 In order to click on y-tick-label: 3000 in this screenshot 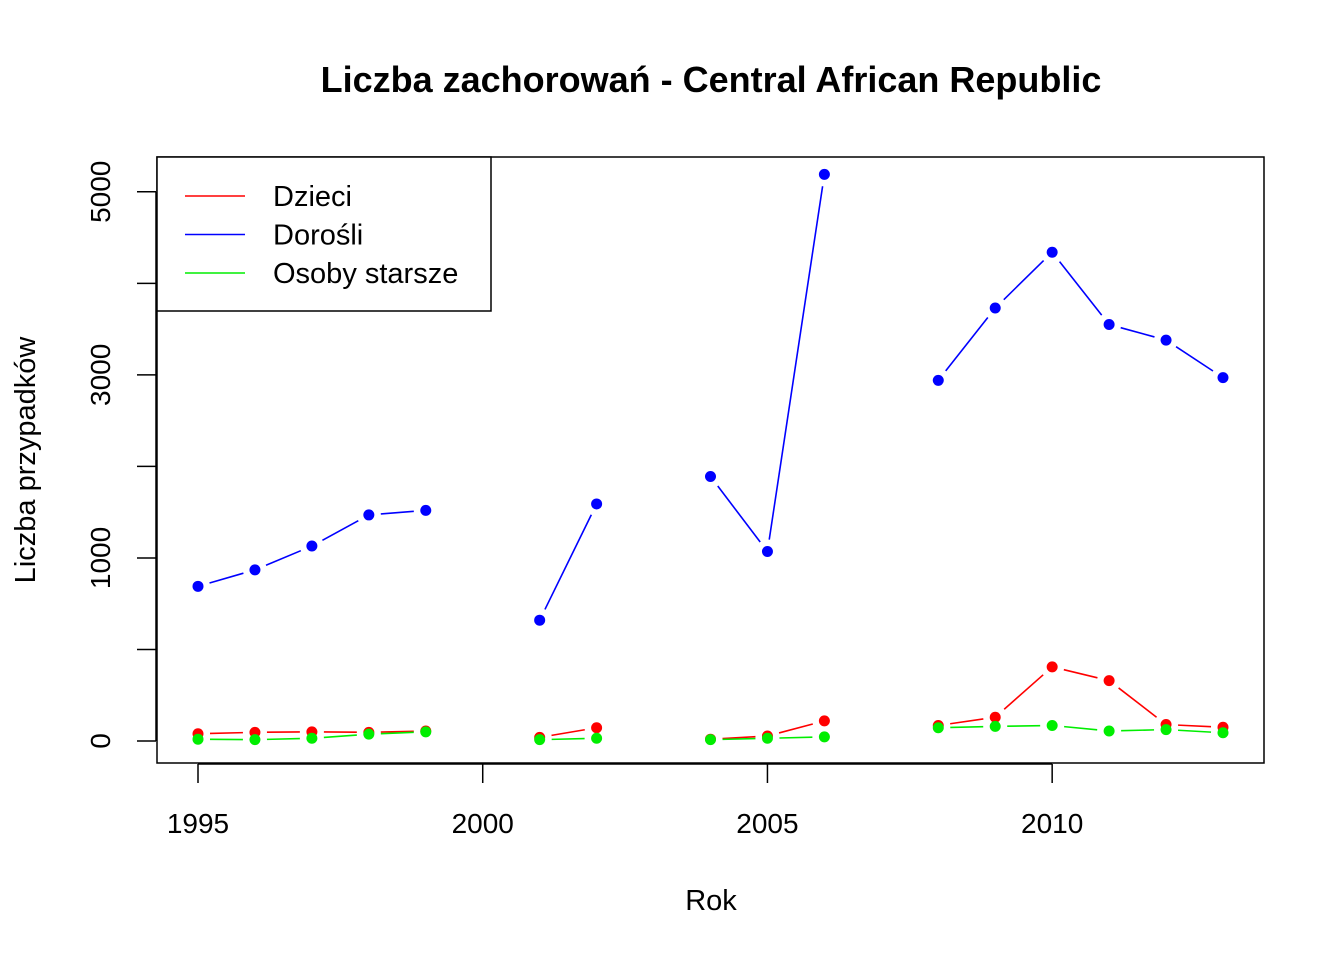, I will do `click(100, 375)`.